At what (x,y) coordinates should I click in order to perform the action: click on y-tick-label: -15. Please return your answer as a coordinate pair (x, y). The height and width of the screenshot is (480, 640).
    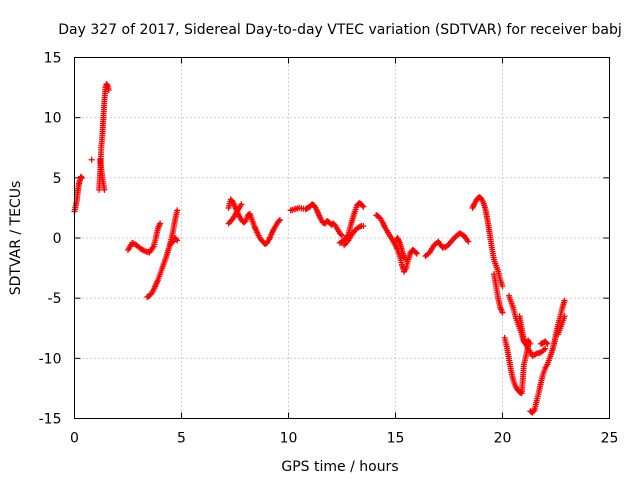
    Looking at the image, I should click on (50, 420).